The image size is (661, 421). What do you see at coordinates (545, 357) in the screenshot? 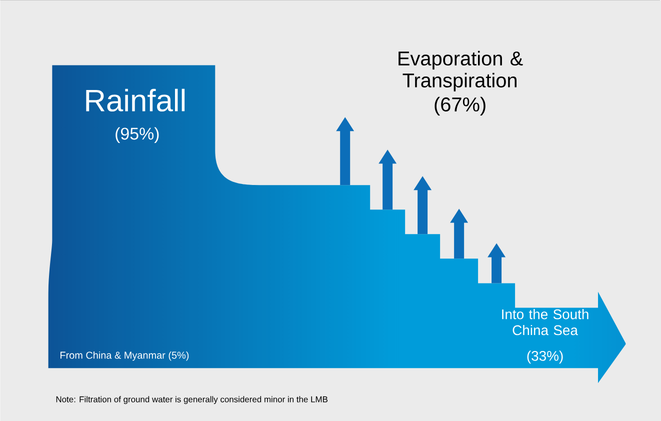
I see `data-label: (33%)` at bounding box center [545, 357].